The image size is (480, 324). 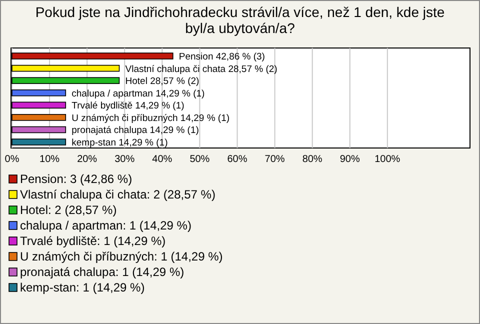 What do you see at coordinates (162, 159) in the screenshot?
I see `x-tick-label: 40%` at bounding box center [162, 159].